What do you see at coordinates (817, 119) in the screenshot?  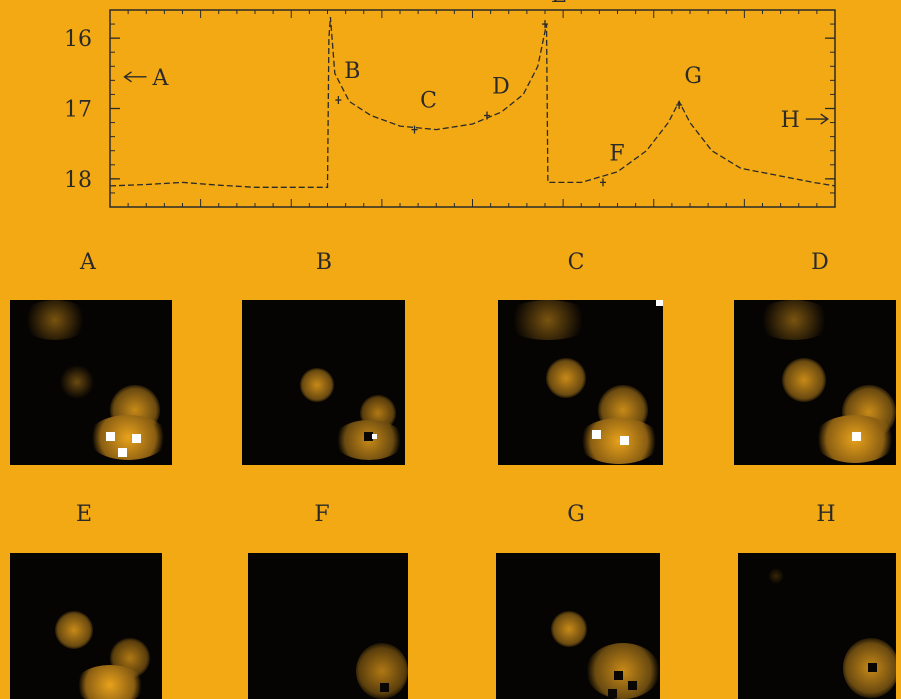 I see `arrow-h` at bounding box center [817, 119].